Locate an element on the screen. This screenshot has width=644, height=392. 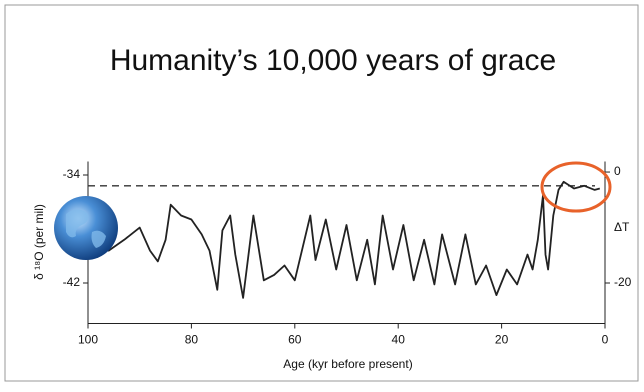
x-tick-label: 0 is located at coordinates (605, 340).